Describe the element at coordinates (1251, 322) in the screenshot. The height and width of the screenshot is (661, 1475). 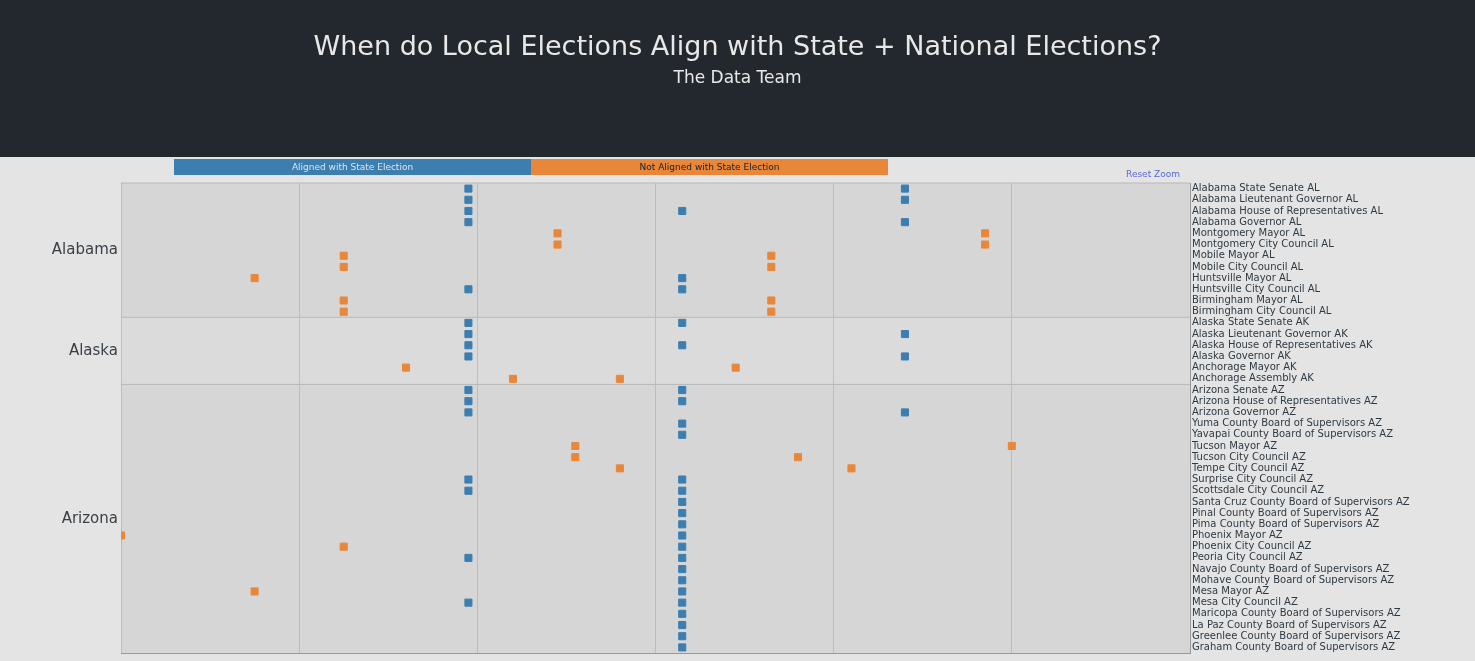
I see `y-tick-label: Alaska State Senate AK` at that location.